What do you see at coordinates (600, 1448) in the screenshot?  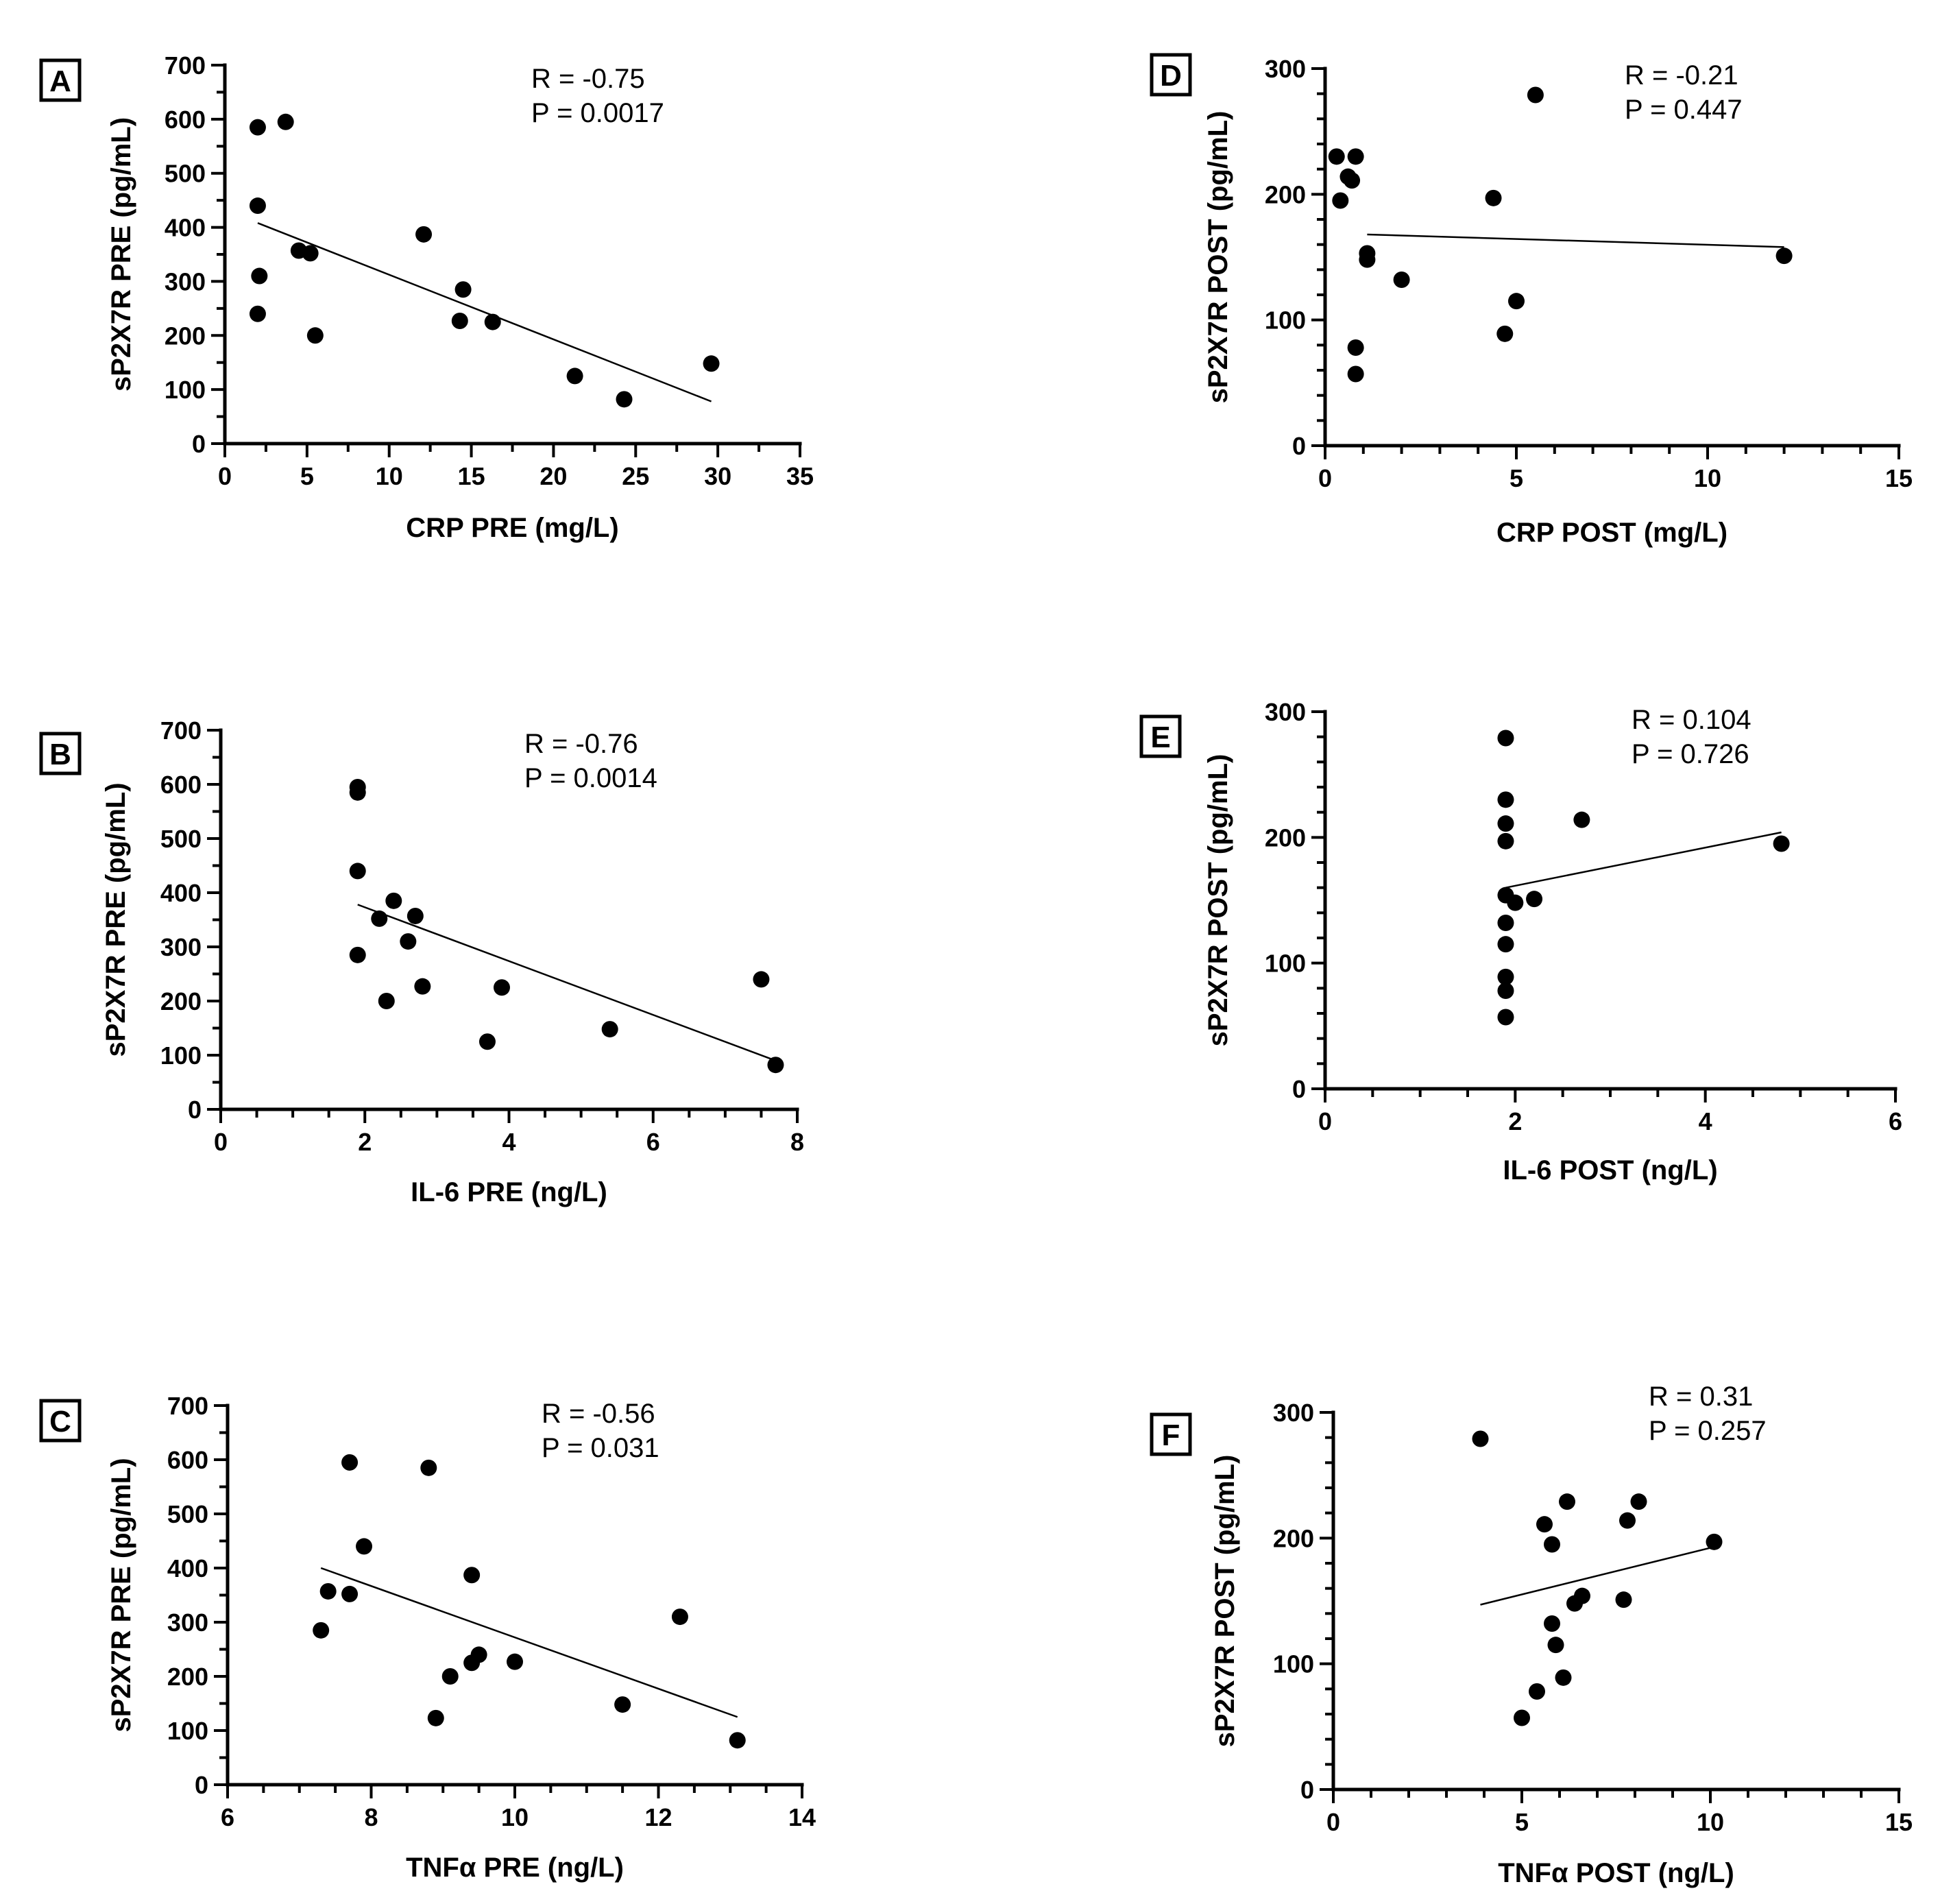 I see `p-value: P = 0.031` at bounding box center [600, 1448].